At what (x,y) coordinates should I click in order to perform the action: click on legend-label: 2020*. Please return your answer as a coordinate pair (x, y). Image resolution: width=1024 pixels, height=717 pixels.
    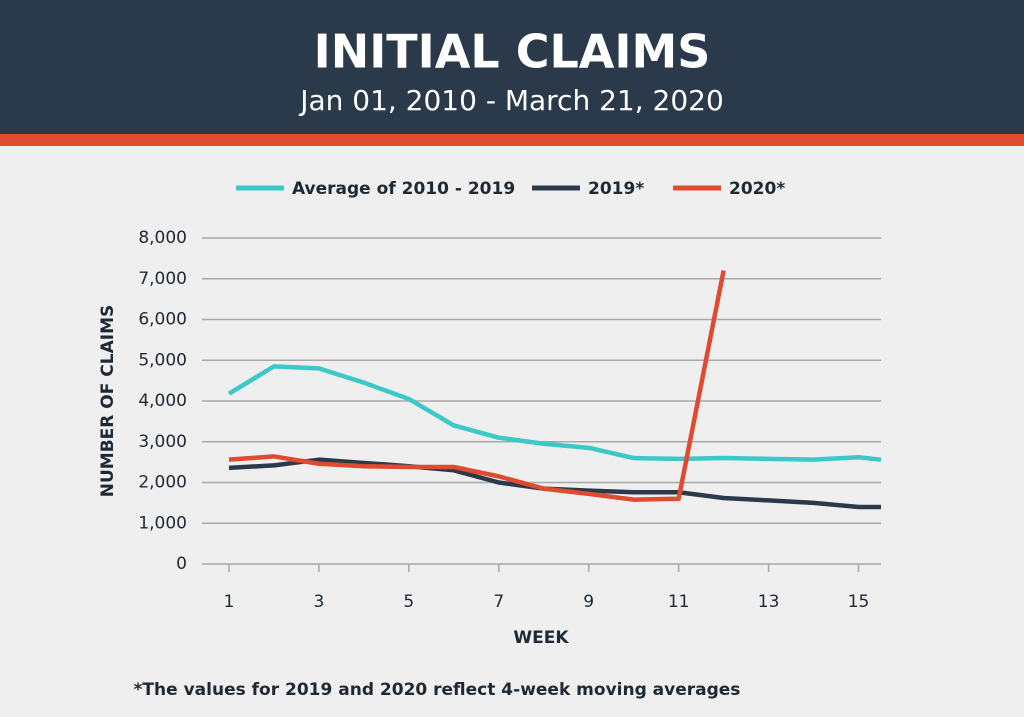
    Looking at the image, I should click on (757, 189).